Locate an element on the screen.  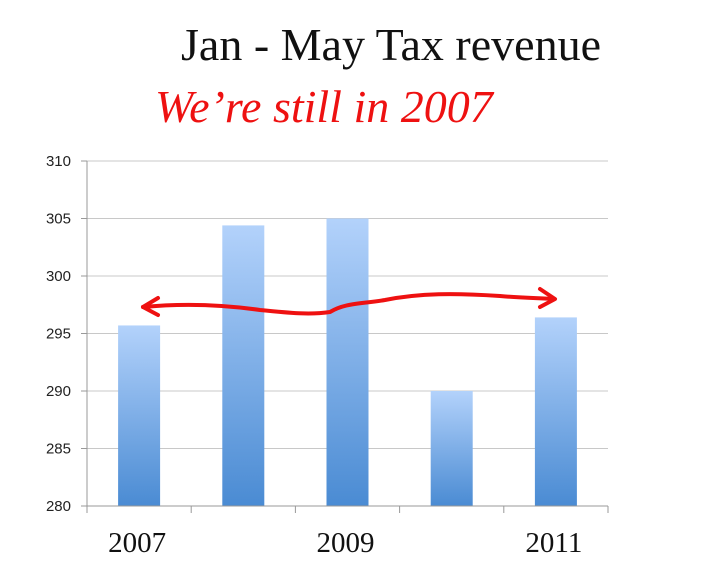
arrow-head-right is located at coordinates (547, 298).